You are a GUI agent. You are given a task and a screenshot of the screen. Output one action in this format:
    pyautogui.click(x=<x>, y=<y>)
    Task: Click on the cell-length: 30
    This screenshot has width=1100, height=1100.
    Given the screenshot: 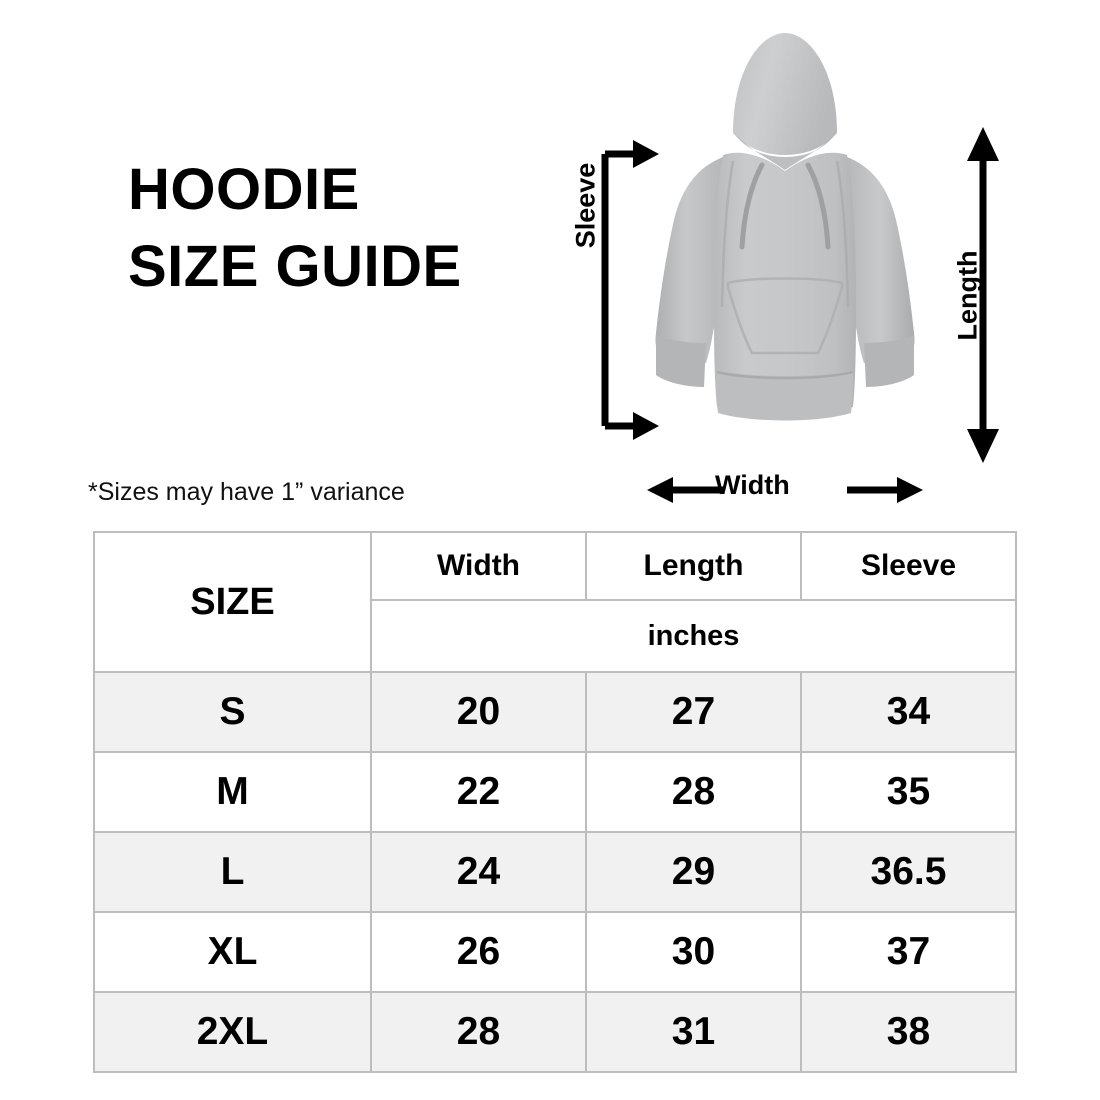 What is the action you would take?
    pyautogui.click(x=693, y=952)
    